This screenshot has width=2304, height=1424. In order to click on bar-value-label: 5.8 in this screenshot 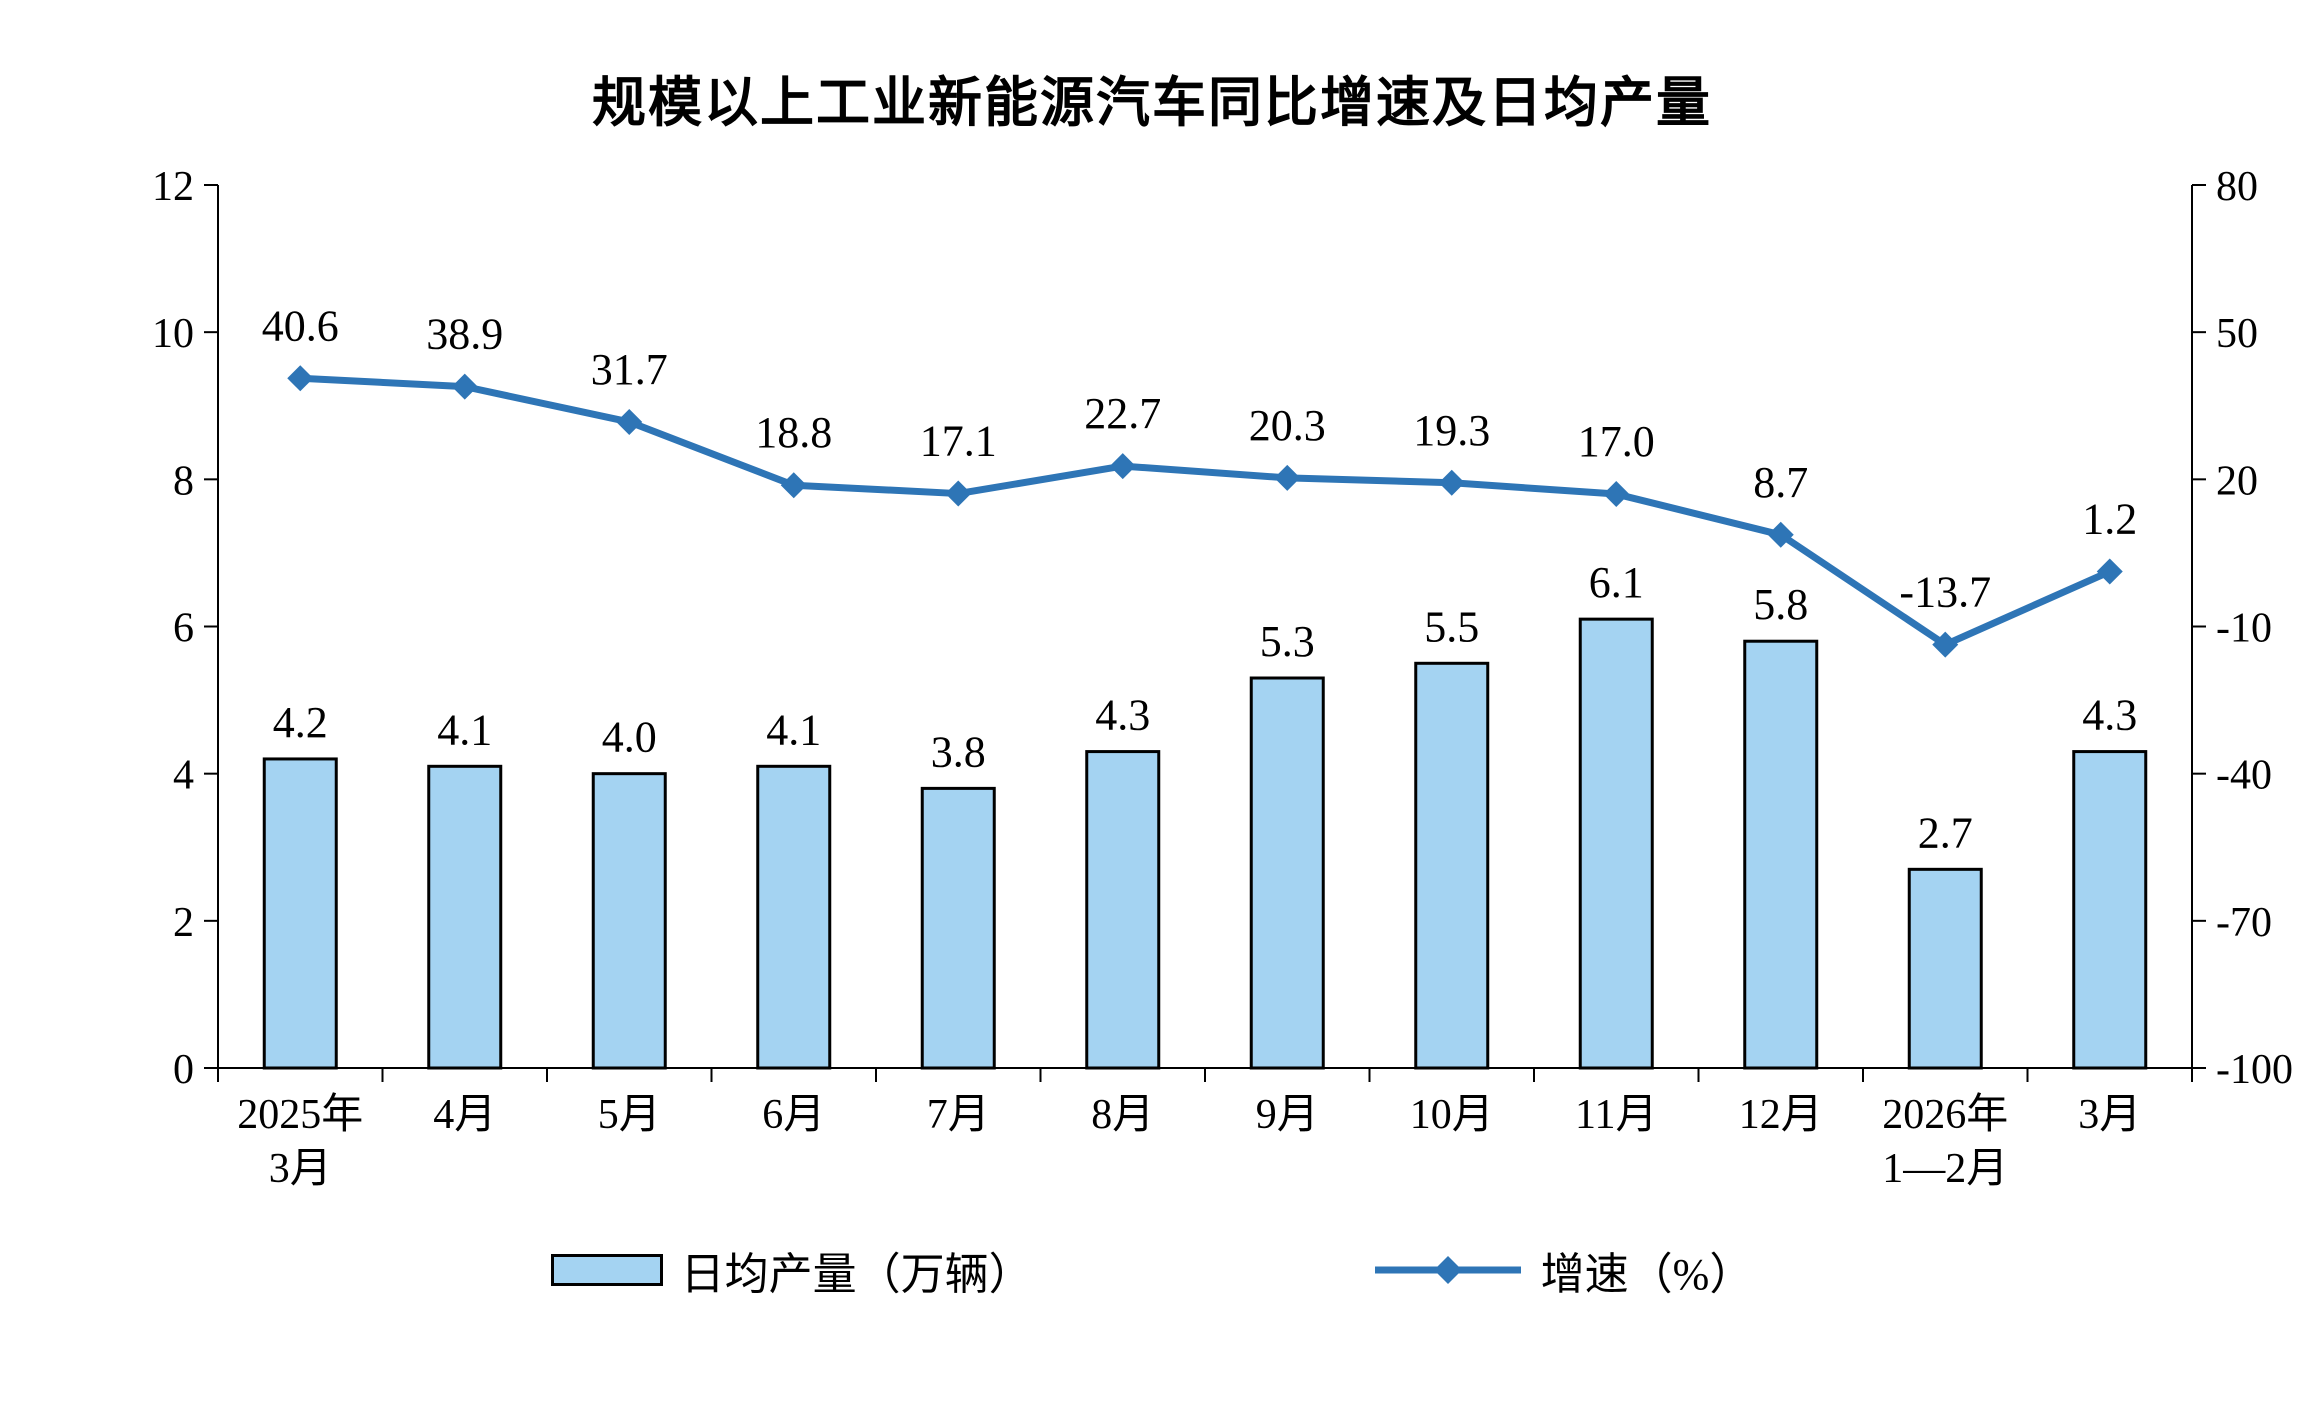, I will do `click(1780, 604)`.